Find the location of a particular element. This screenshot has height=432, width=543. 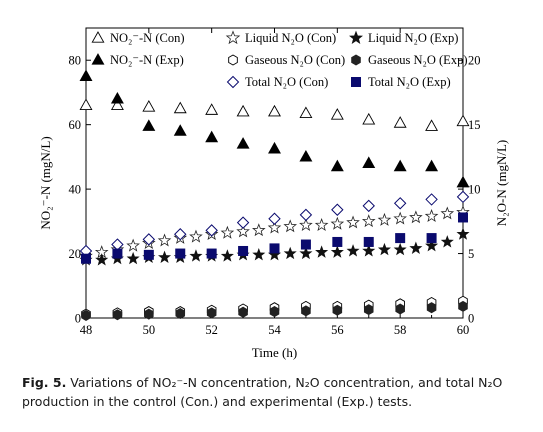

y-right-tick-label: 0 is located at coordinates (471, 319).